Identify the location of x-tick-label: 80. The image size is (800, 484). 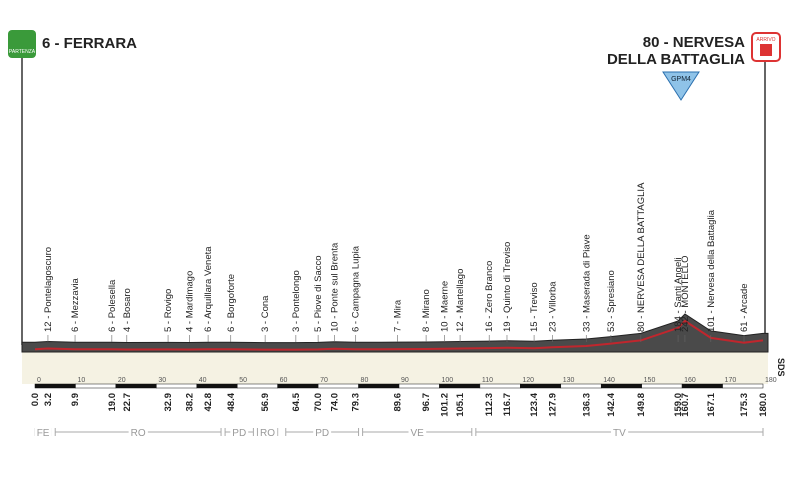
(365, 380).